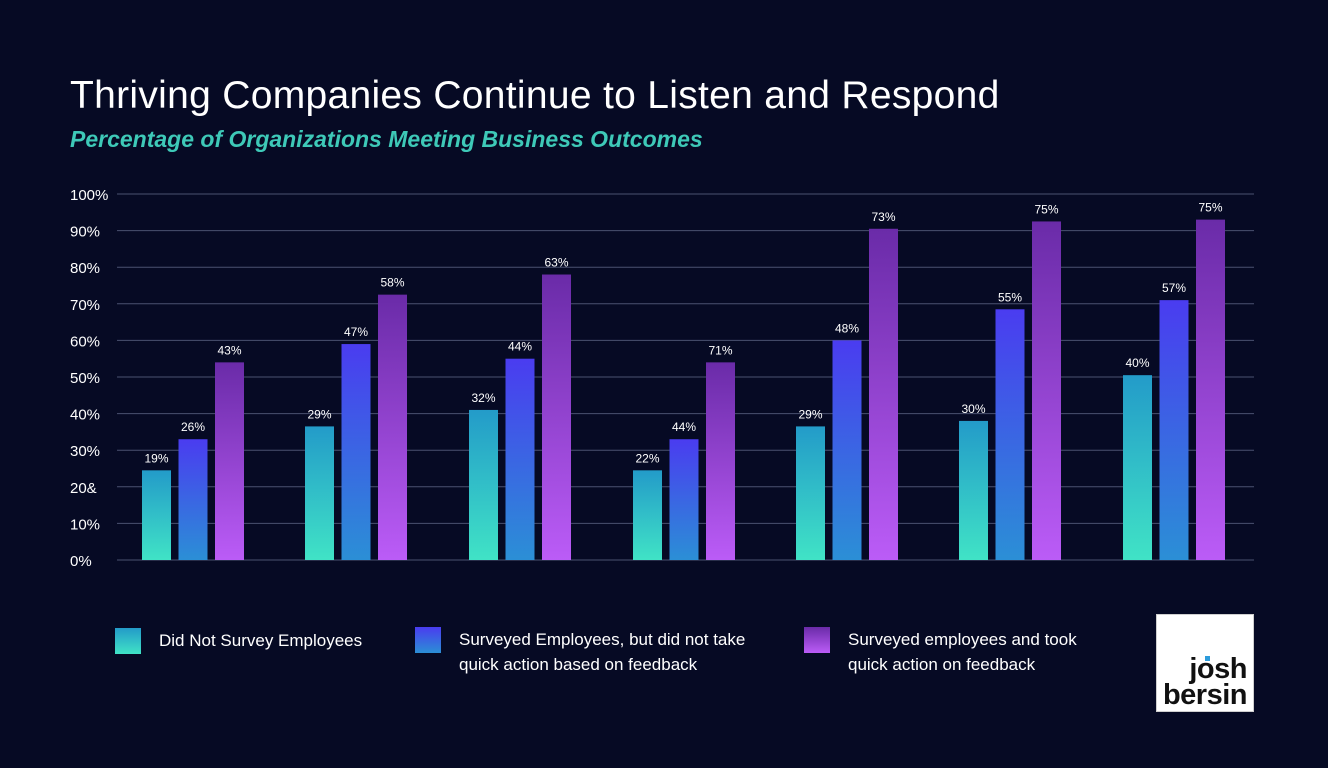 This screenshot has width=1328, height=768. What do you see at coordinates (392, 283) in the screenshot?
I see `data-label-series3-group2: 58%` at bounding box center [392, 283].